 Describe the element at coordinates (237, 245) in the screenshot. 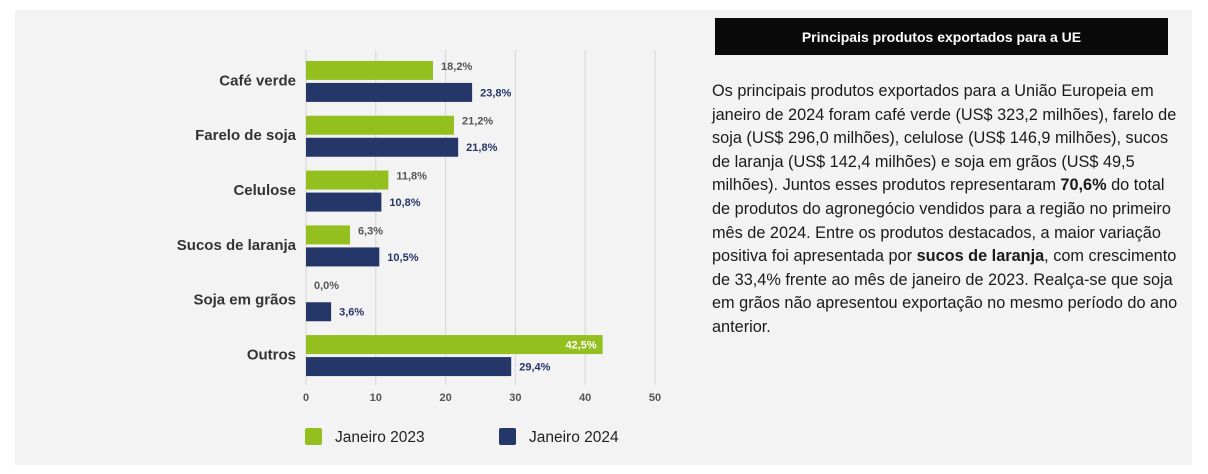

I see `y-tick-label: Sucos de laranja` at that location.